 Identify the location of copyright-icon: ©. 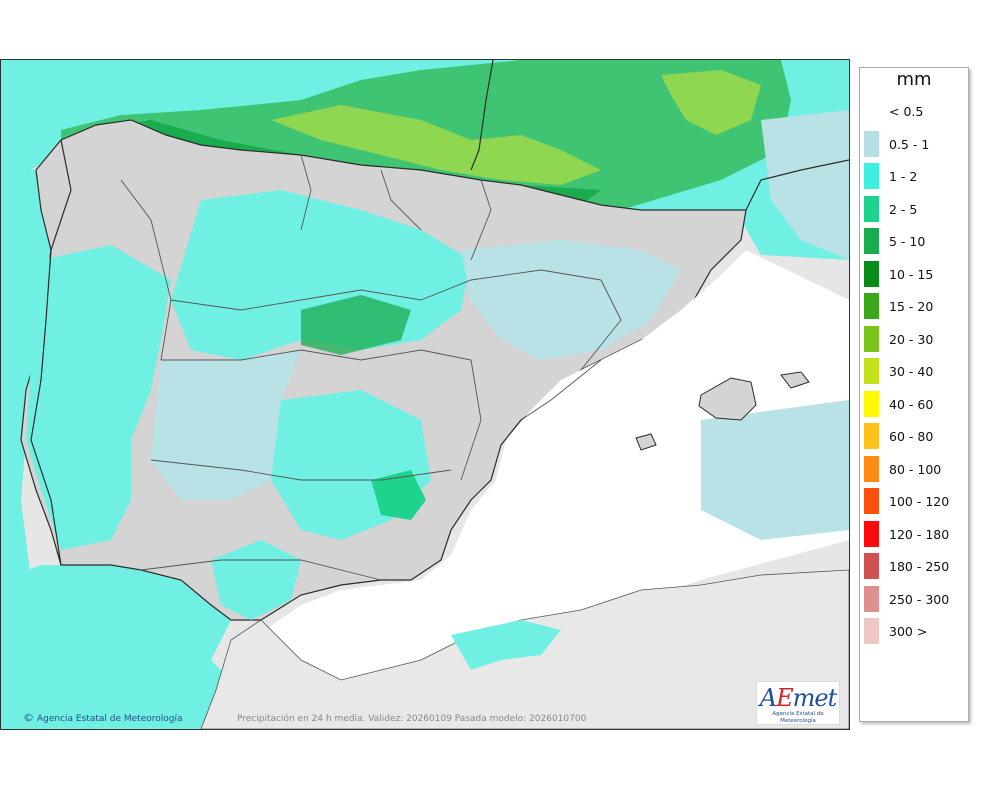
(28, 717).